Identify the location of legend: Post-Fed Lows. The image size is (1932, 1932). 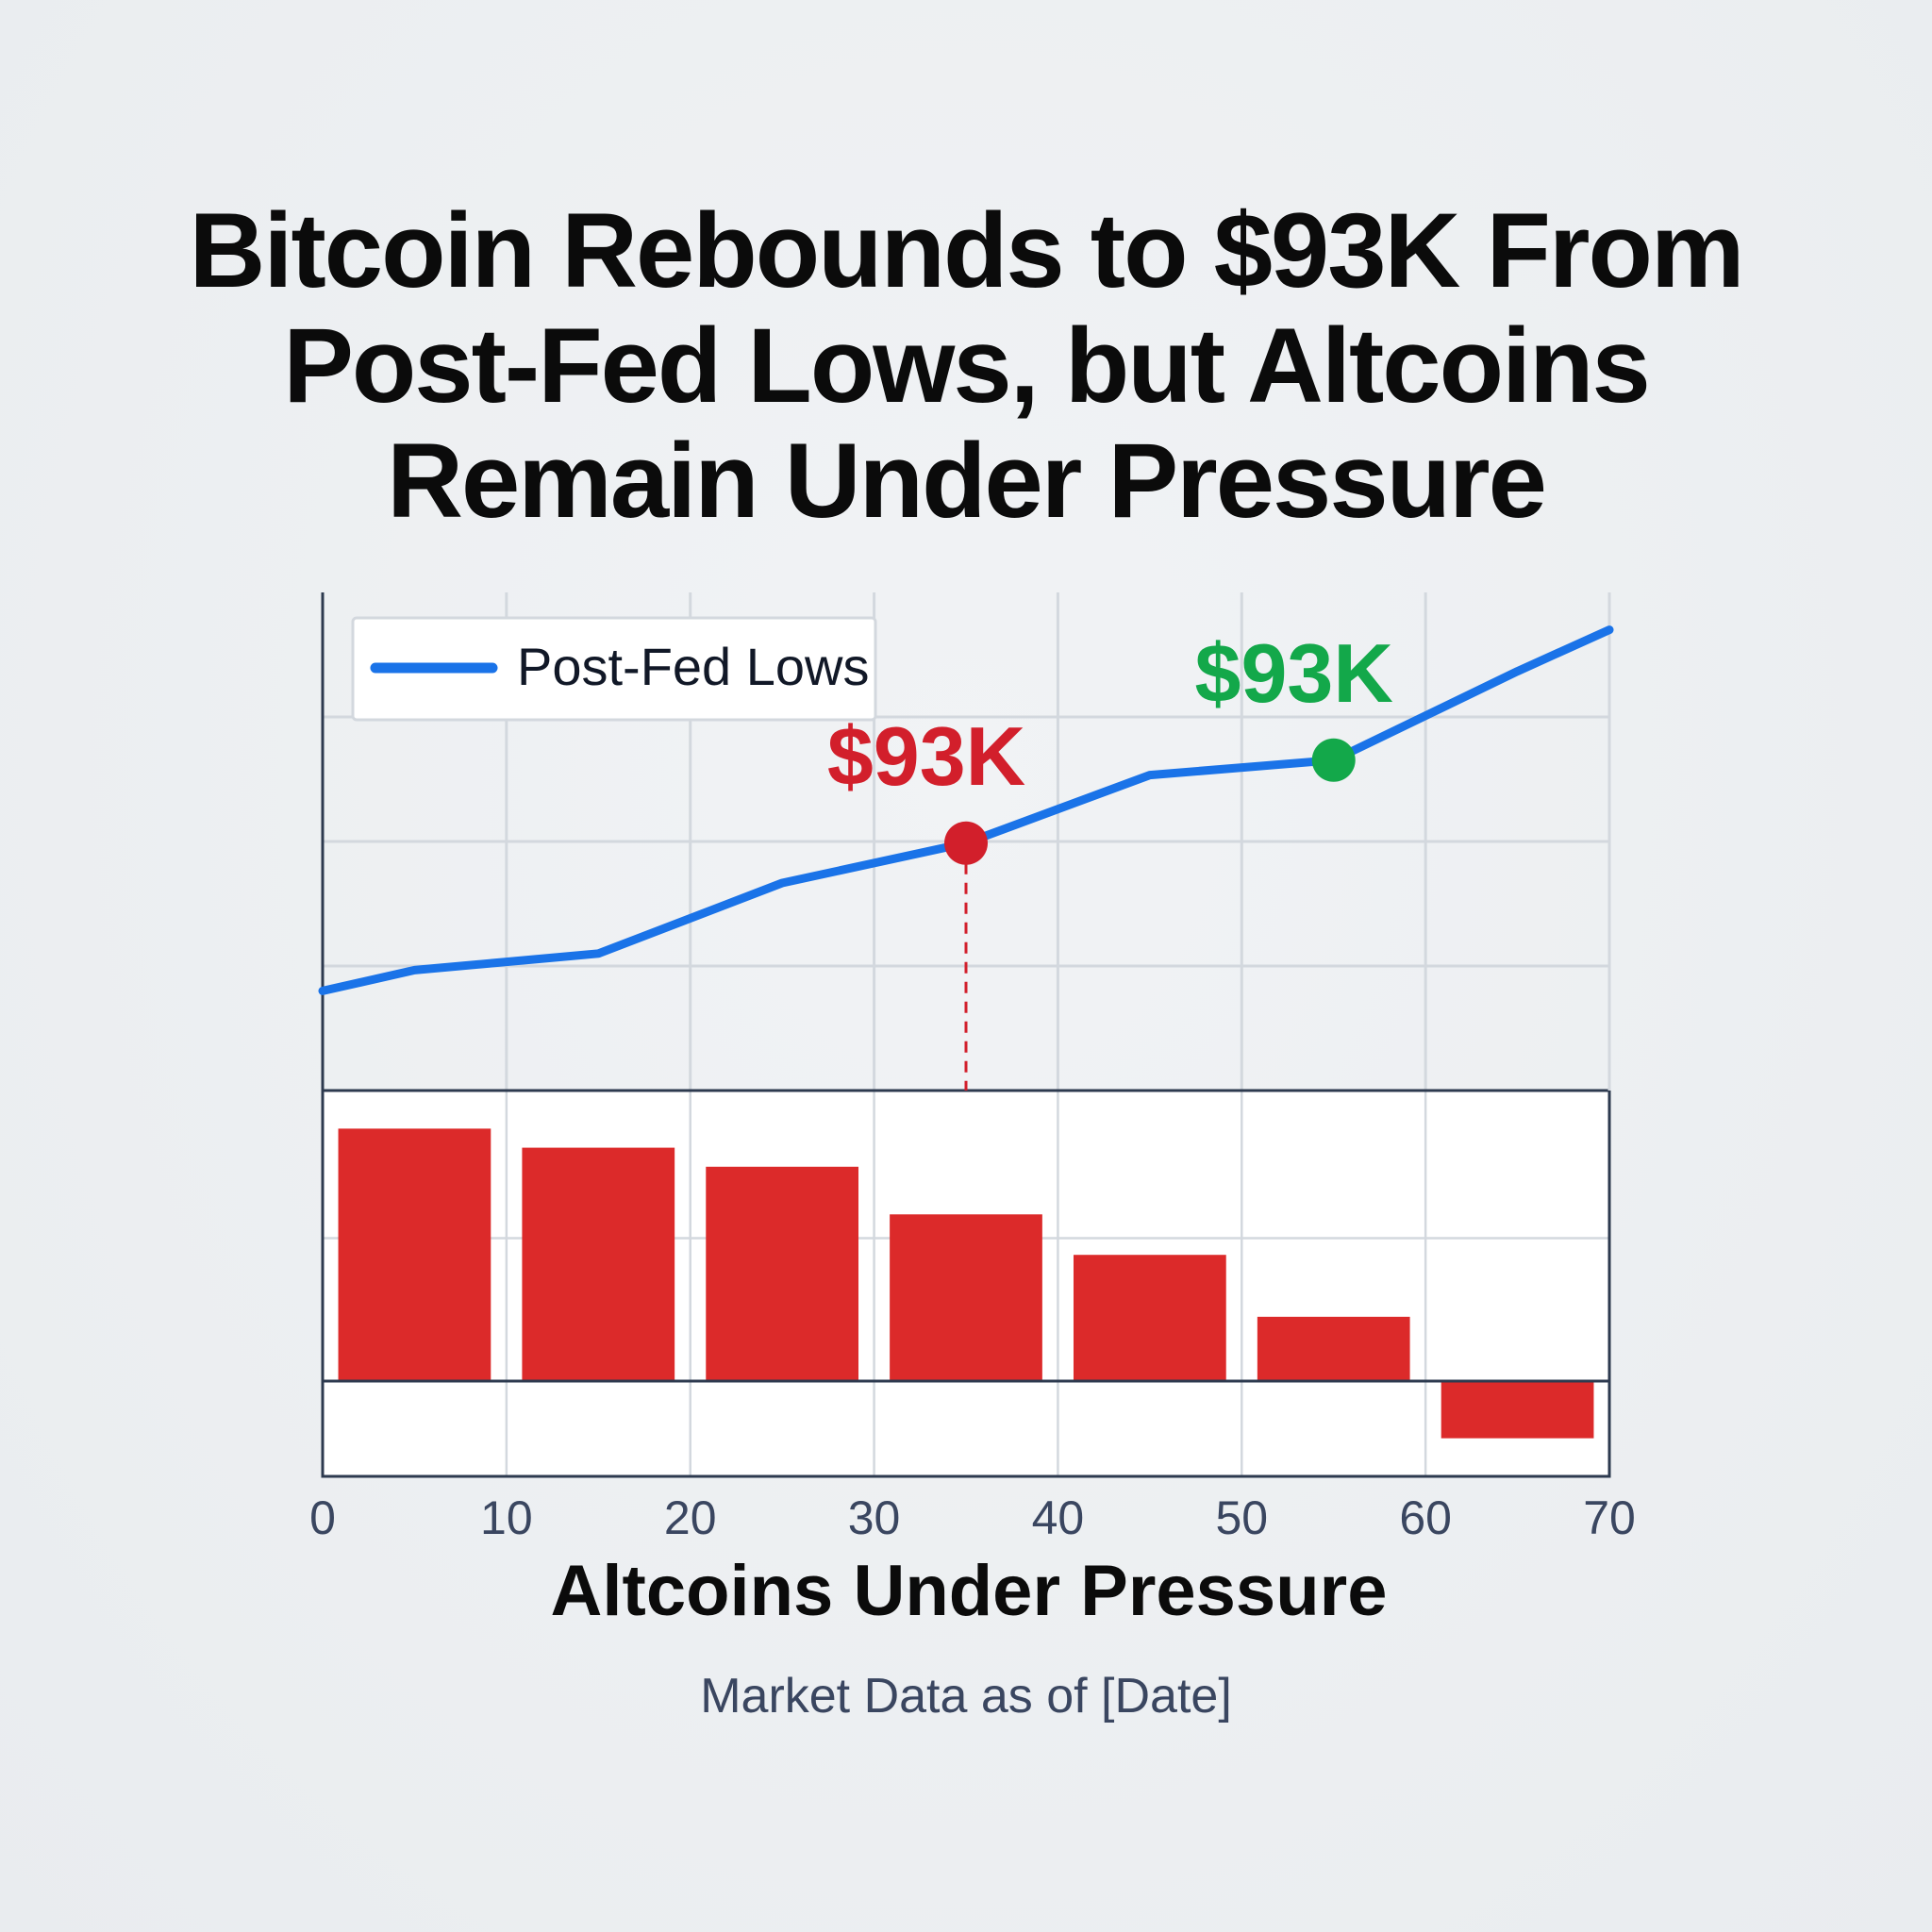
(614, 669).